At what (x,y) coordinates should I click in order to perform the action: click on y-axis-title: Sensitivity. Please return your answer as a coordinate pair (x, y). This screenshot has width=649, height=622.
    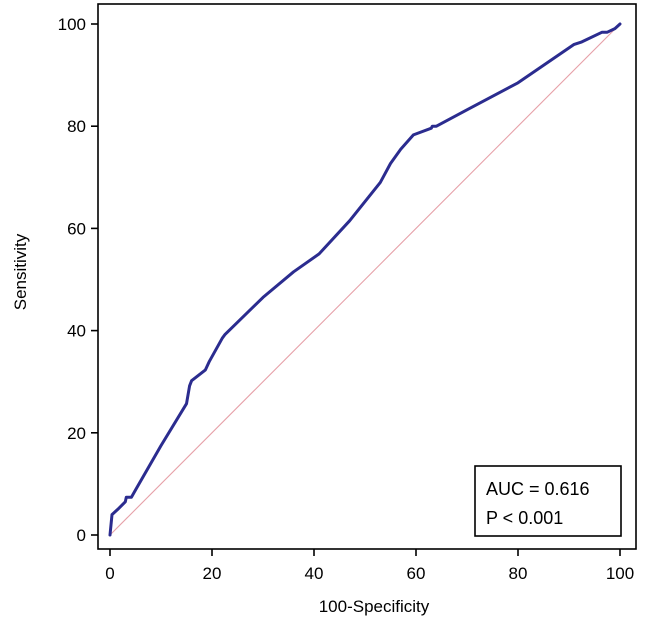
    Looking at the image, I should click on (20, 271).